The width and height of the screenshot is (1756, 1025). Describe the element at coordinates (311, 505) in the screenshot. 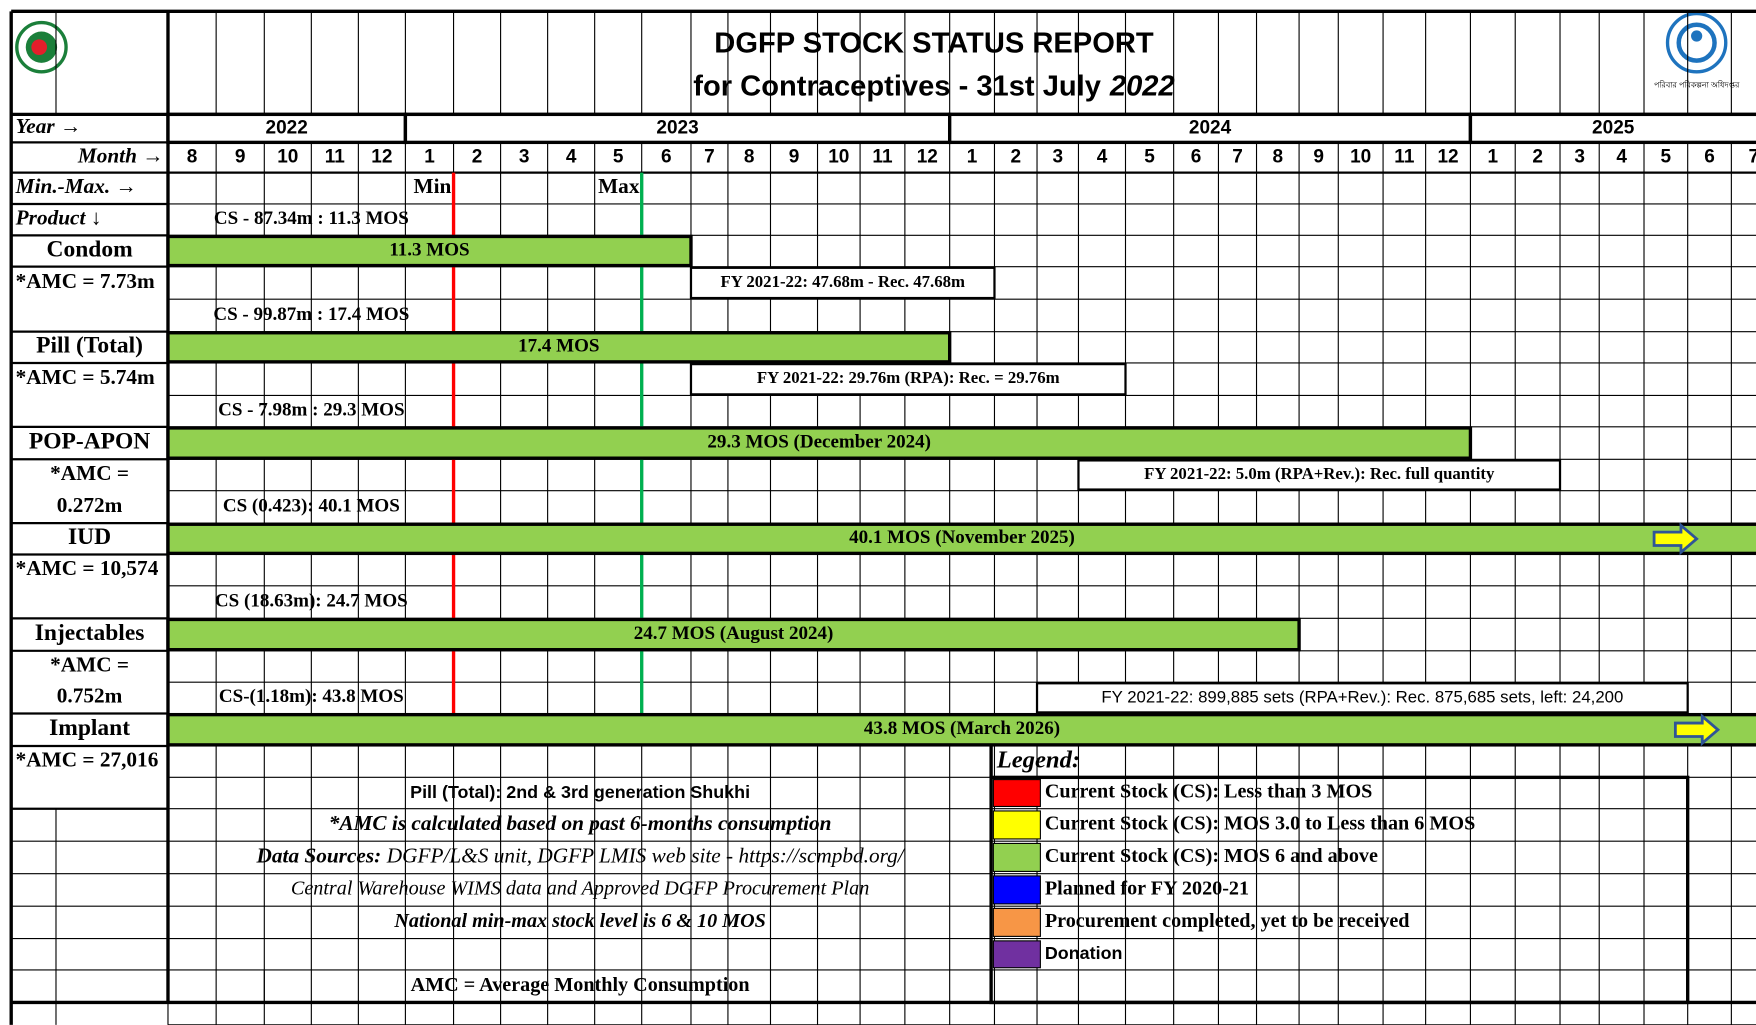

I see `current-stock: CS (0.423): 40.1 MOS` at that location.